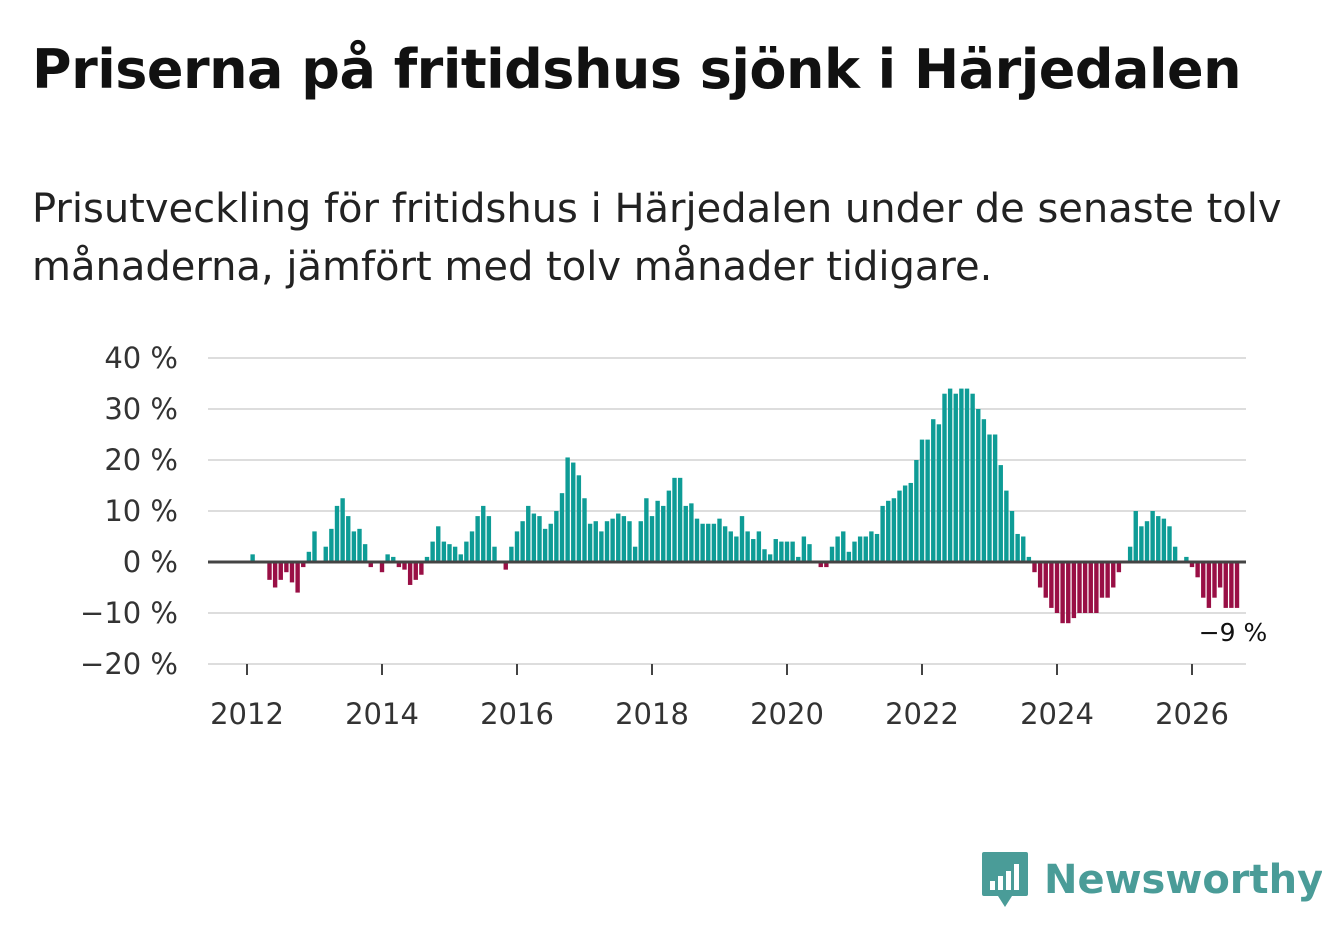 The width and height of the screenshot is (1322, 939). Describe the element at coordinates (1233, 632) in the screenshot. I see `annotations: −9 %` at that location.